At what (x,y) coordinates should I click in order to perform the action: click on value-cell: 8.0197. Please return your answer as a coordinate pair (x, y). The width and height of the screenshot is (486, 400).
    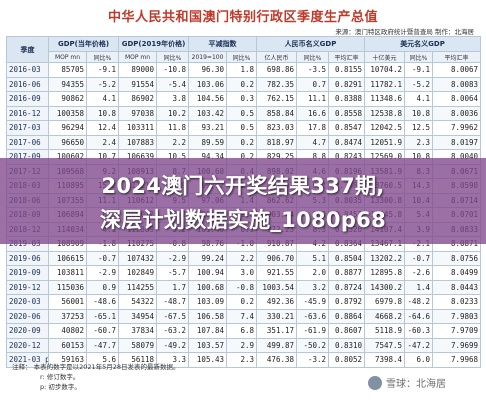
    Looking at the image, I should click on (457, 142).